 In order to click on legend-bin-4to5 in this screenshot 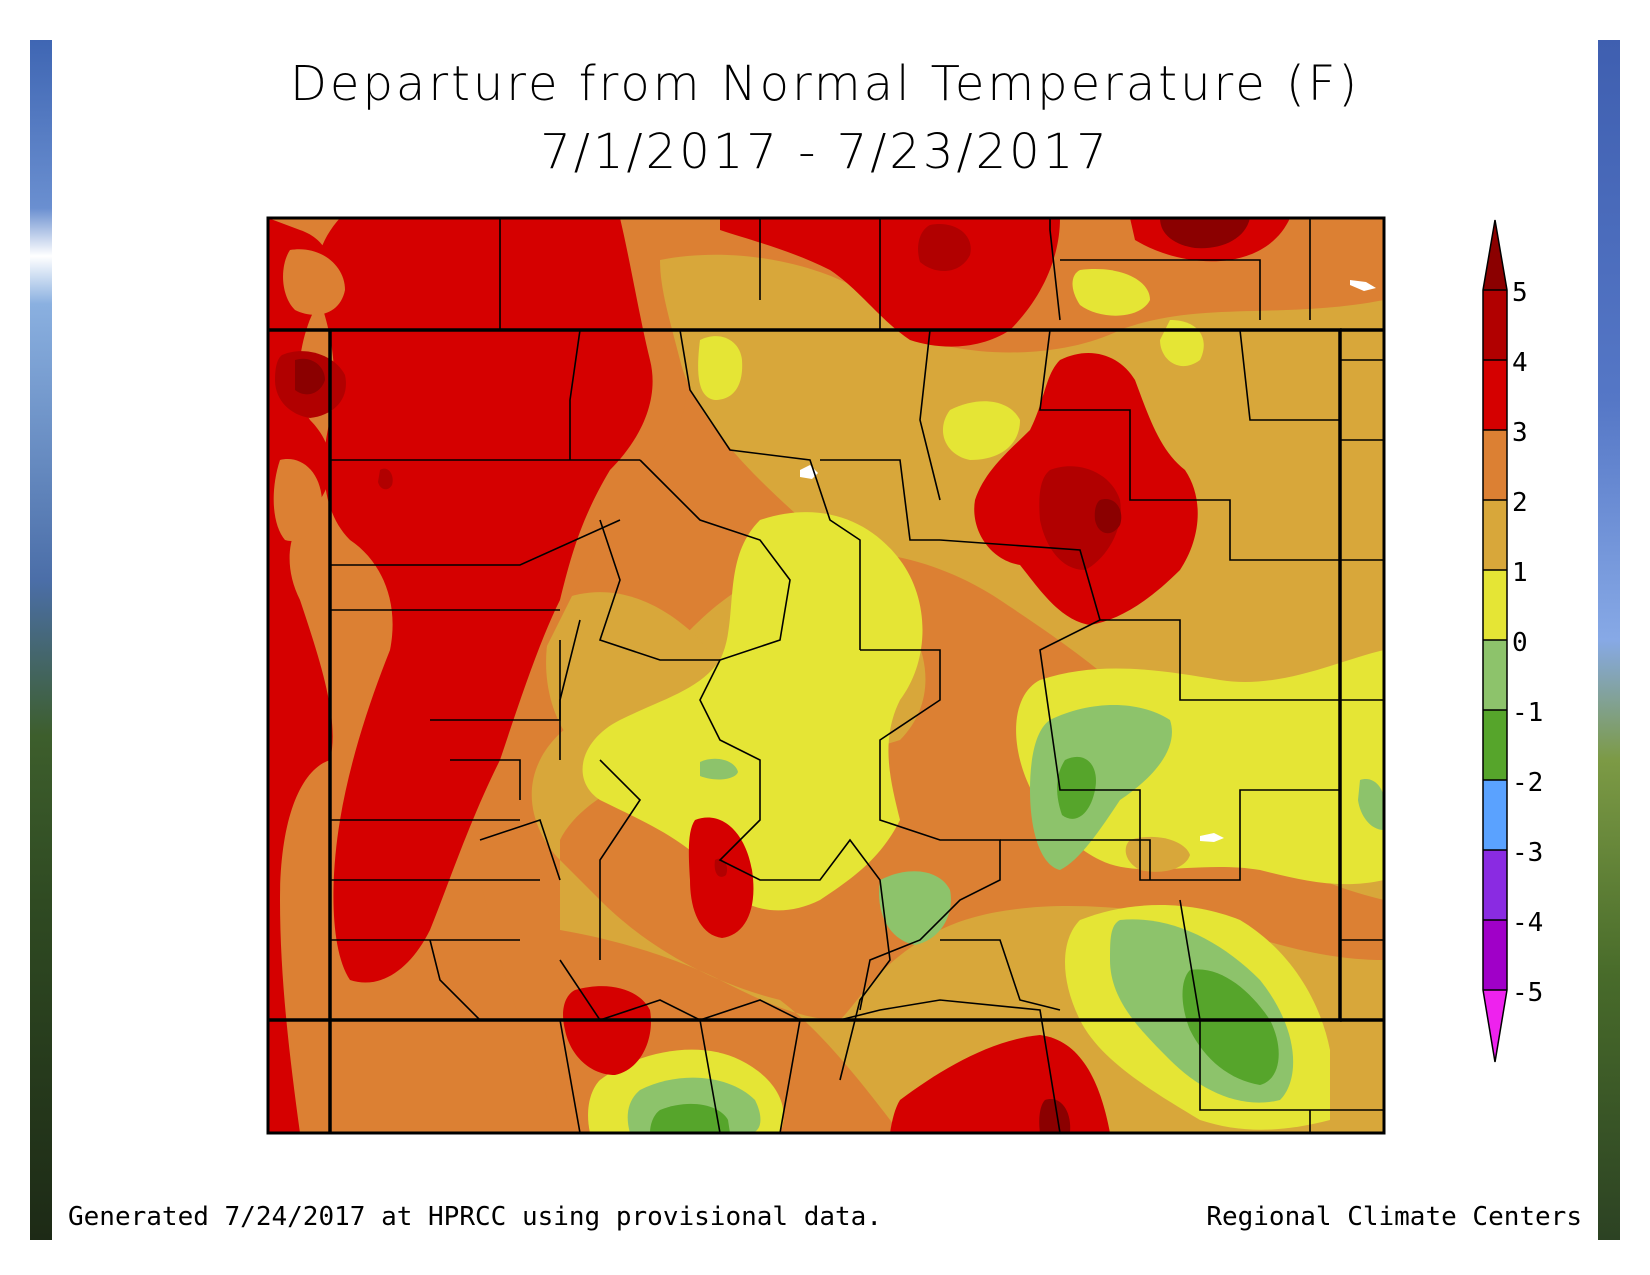, I will do `click(1495, 325)`.